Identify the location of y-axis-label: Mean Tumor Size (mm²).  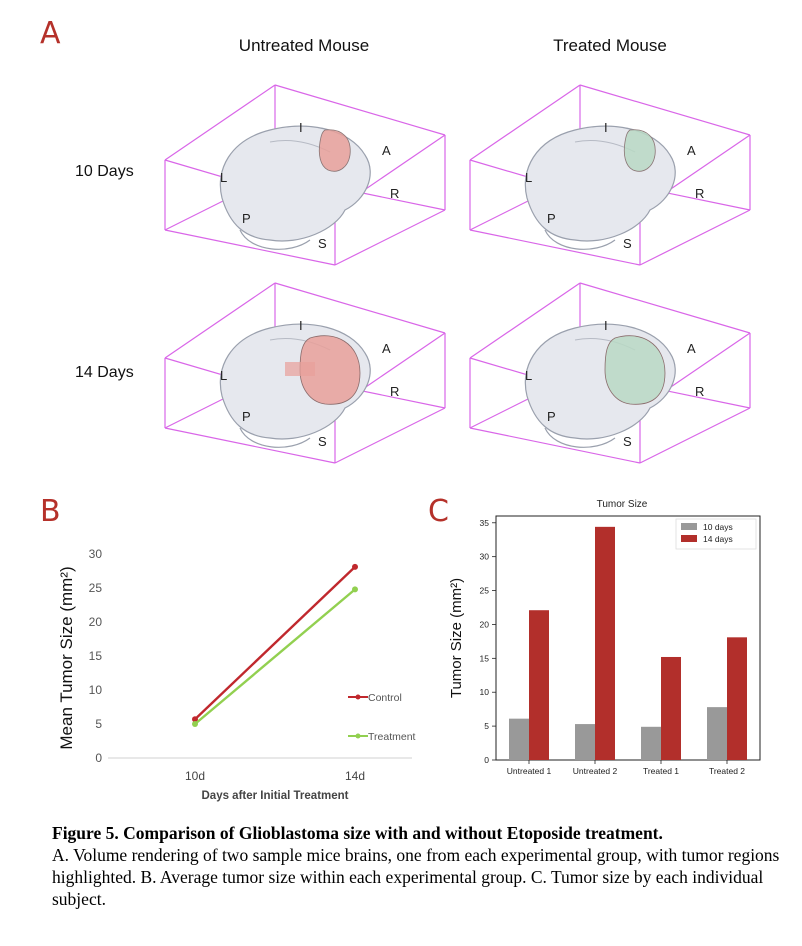
(66, 657).